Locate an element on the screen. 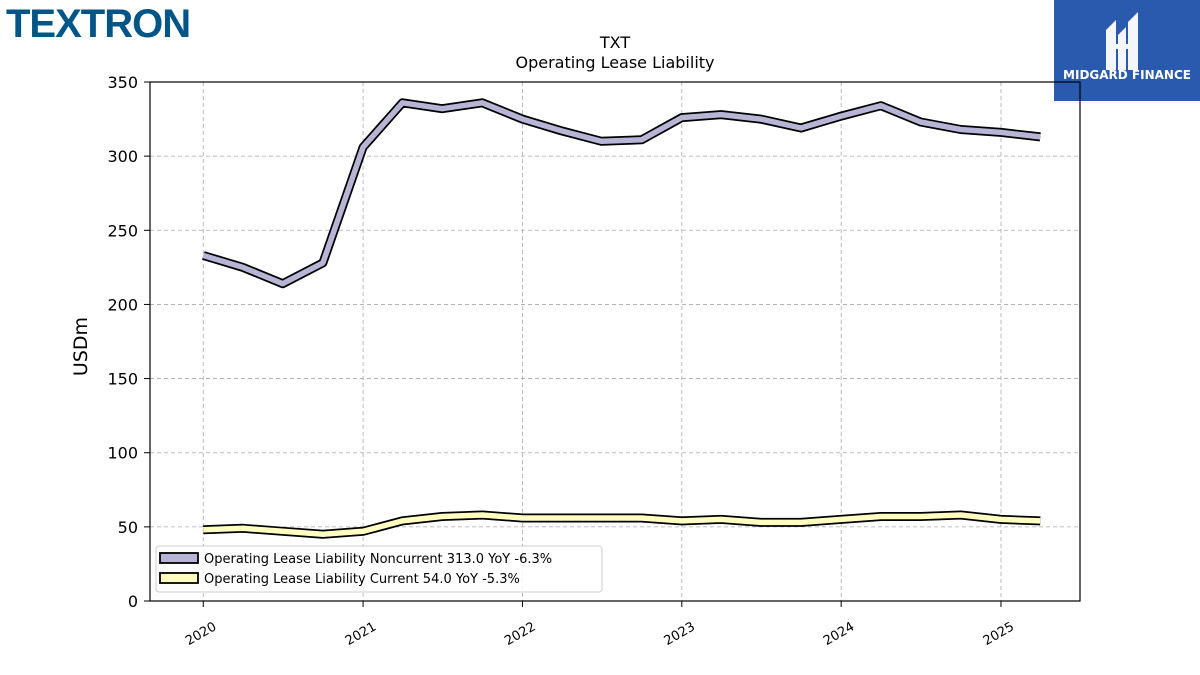 The width and height of the screenshot is (1200, 675). midgard-logo-icon is located at coordinates (1127, 50).